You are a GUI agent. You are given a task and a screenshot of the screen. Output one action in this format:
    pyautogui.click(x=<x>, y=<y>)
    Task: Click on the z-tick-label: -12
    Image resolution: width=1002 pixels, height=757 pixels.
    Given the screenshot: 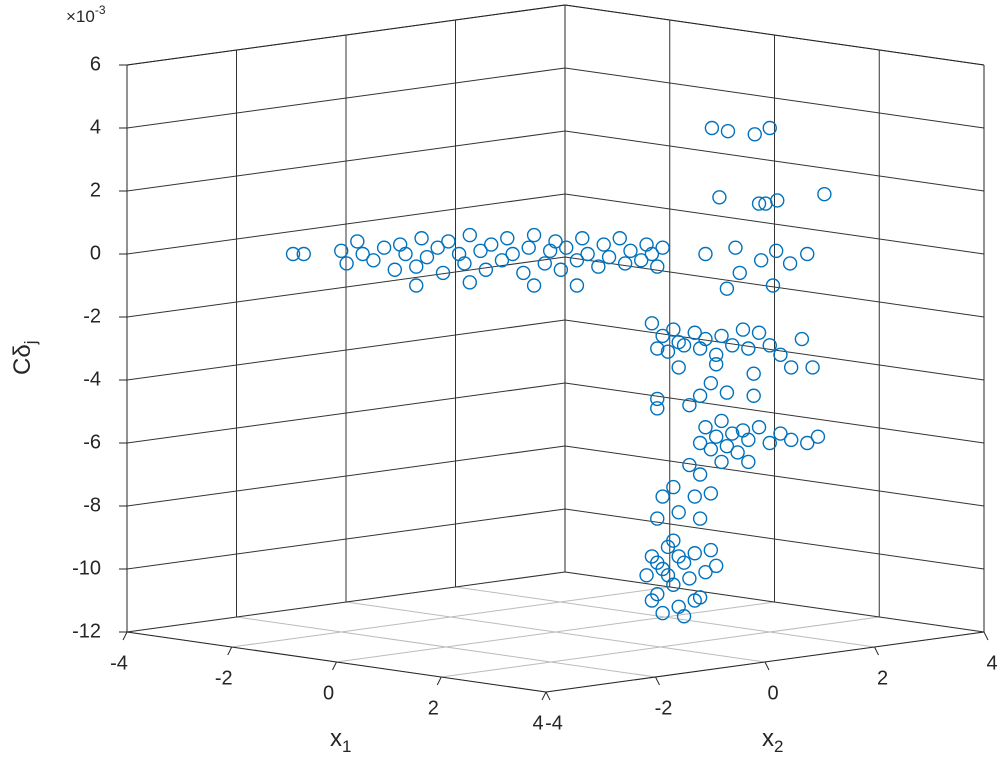 What is the action you would take?
    pyautogui.click(x=86, y=631)
    